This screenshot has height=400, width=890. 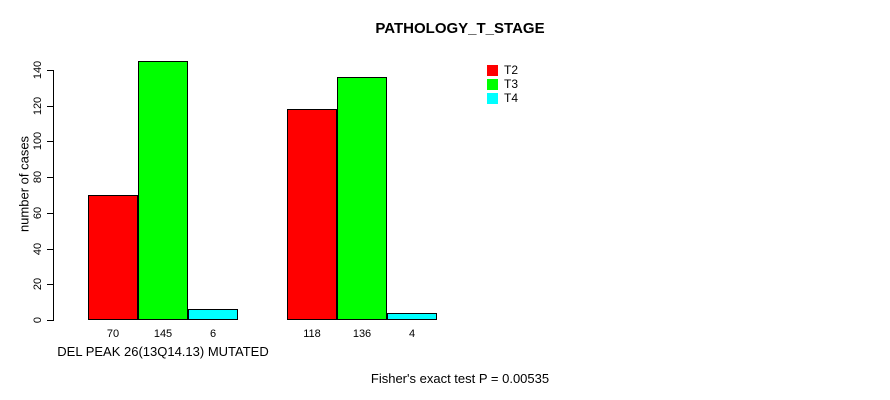 I want to click on y-tick-label: 120, so click(x=38, y=106).